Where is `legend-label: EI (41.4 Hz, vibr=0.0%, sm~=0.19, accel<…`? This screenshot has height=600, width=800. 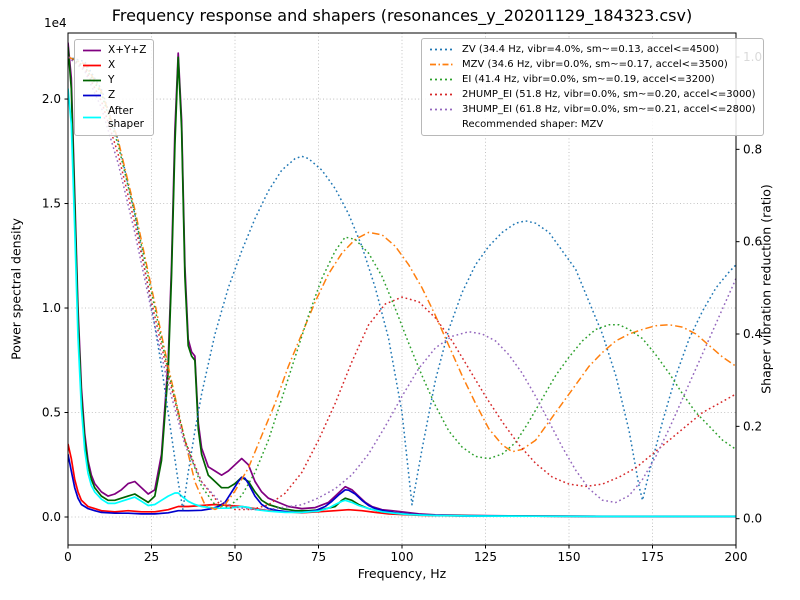 legend-label: EI (41.4 Hz, vibr=0.0%, sm~=0.19, accel<… is located at coordinates (588, 79).